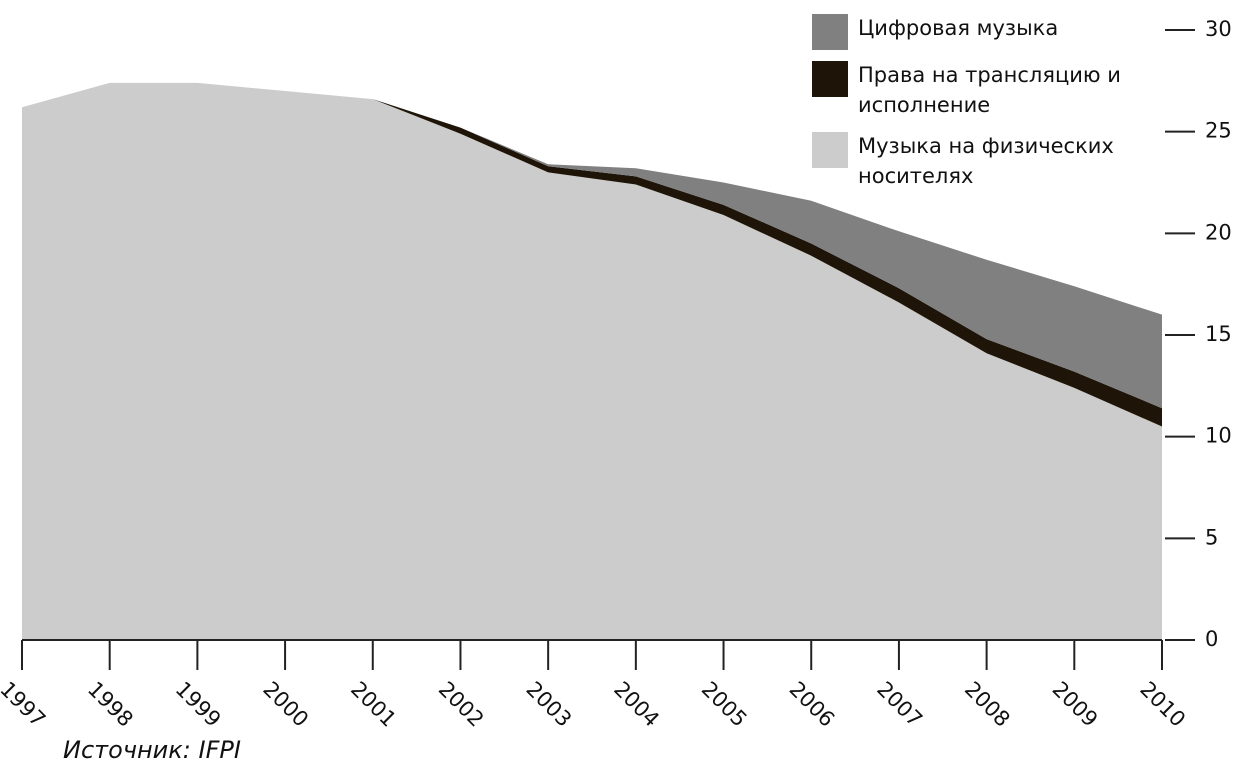  I want to click on x-tick-label: 2002, so click(461, 704).